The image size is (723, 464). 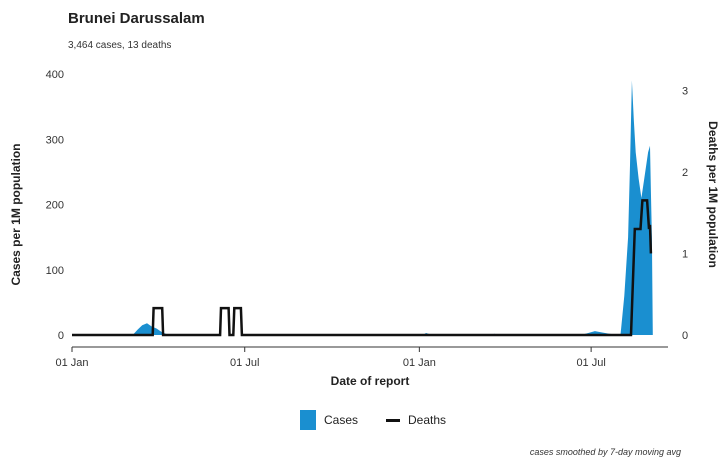 I want to click on y-right-tick-label-3: 3, so click(x=685, y=91).